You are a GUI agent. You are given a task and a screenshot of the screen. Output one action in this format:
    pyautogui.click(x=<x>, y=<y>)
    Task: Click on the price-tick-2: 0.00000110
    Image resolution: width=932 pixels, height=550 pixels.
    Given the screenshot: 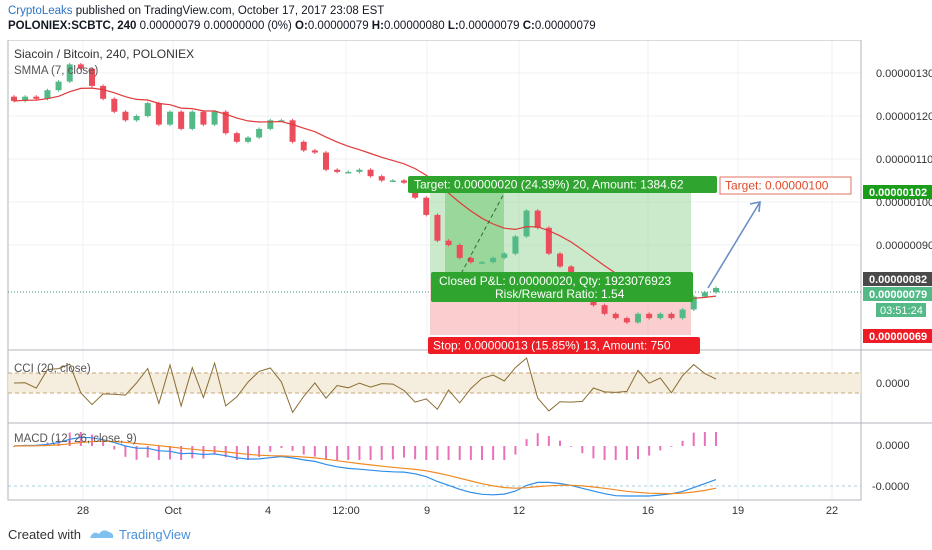 What is the action you would take?
    pyautogui.click(x=904, y=160)
    